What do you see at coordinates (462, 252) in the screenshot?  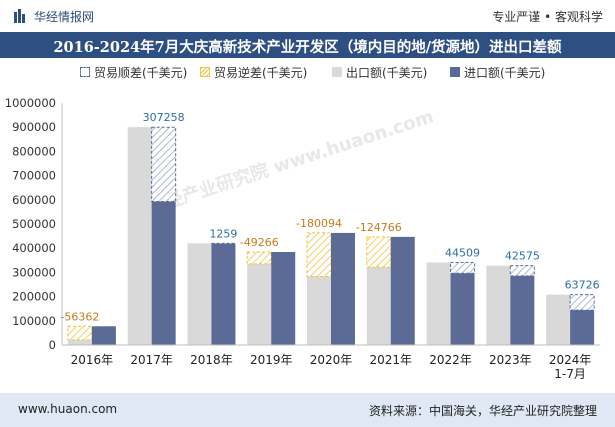 I see `data-label: 44509` at bounding box center [462, 252].